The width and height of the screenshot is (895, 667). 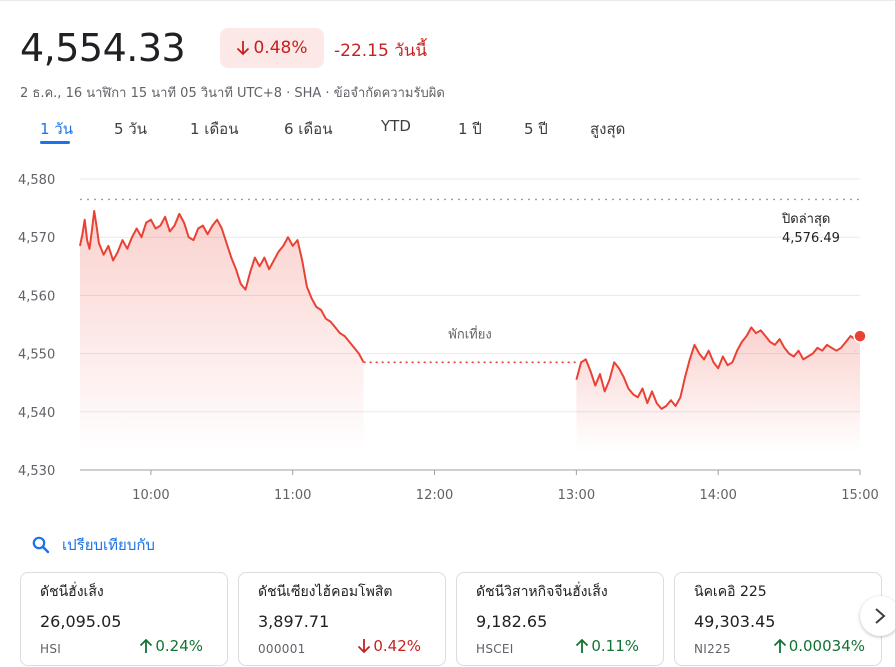 What do you see at coordinates (718, 368) in the screenshot?
I see `series-line-afternoon` at bounding box center [718, 368].